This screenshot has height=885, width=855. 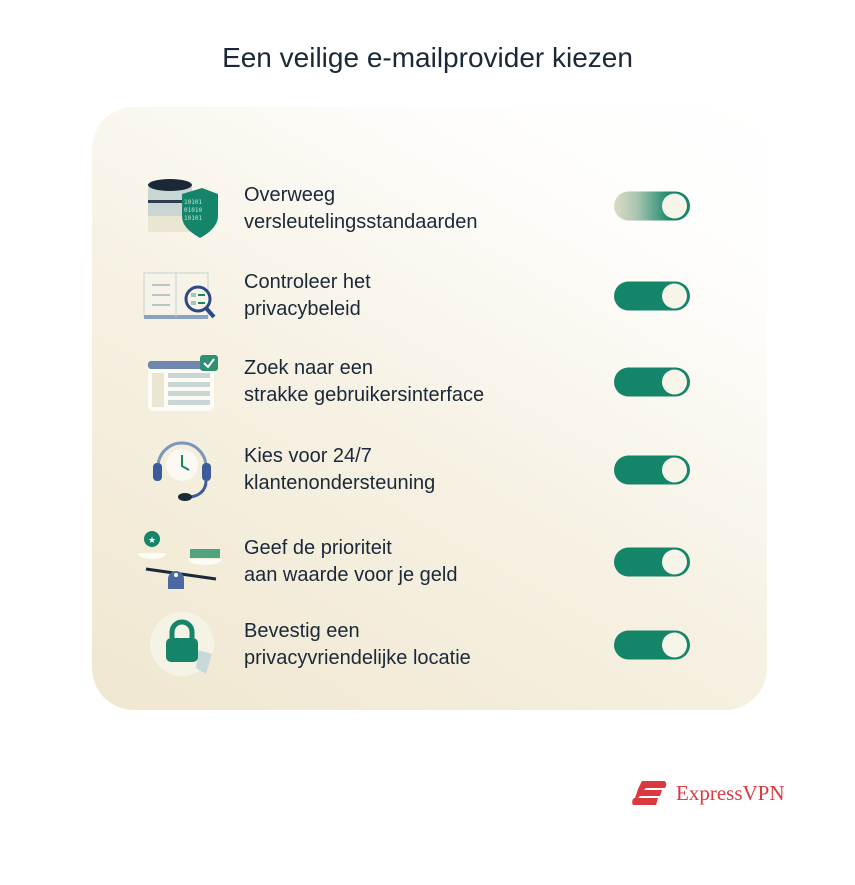 What do you see at coordinates (361, 208) in the screenshot?
I see `item-label: Overweeg versleutelingsstandaarden` at bounding box center [361, 208].